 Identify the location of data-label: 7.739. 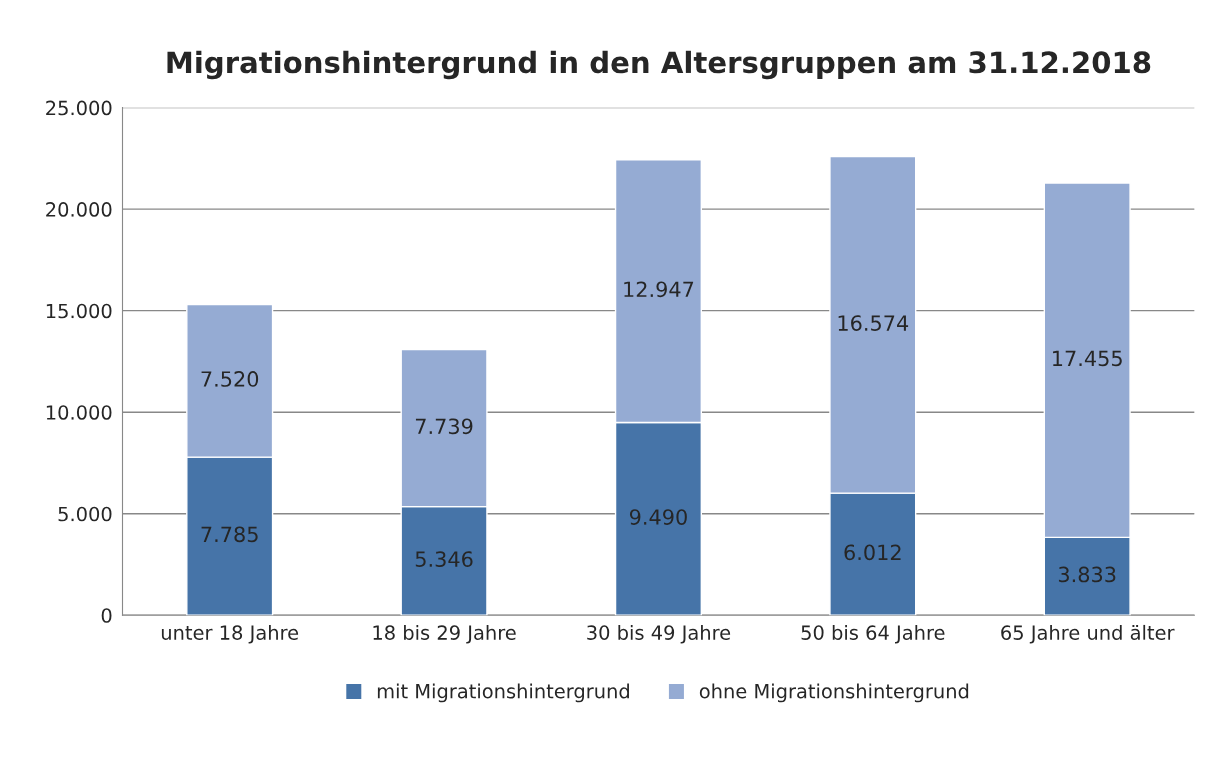
(444, 426).